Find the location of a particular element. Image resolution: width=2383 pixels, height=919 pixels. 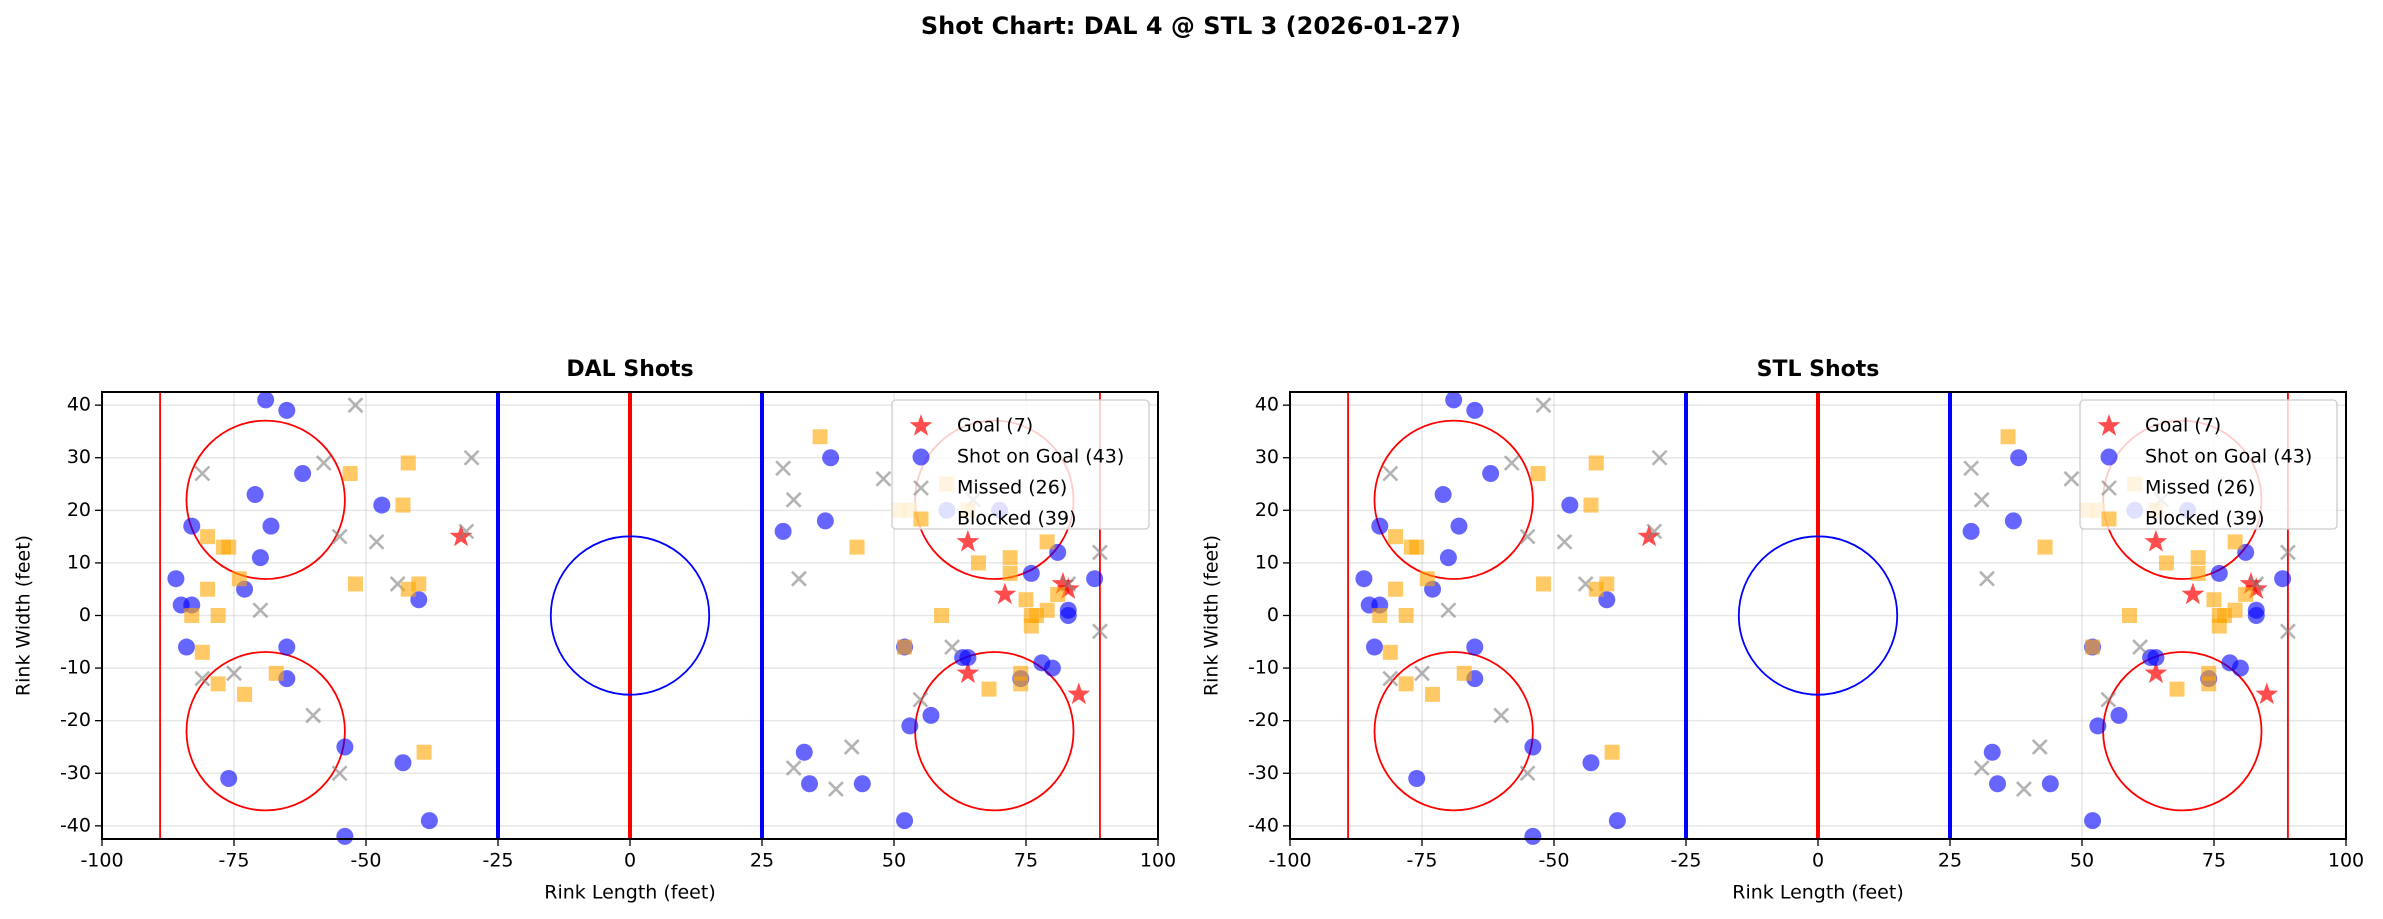

x-tick-label: 100 is located at coordinates (1158, 861).